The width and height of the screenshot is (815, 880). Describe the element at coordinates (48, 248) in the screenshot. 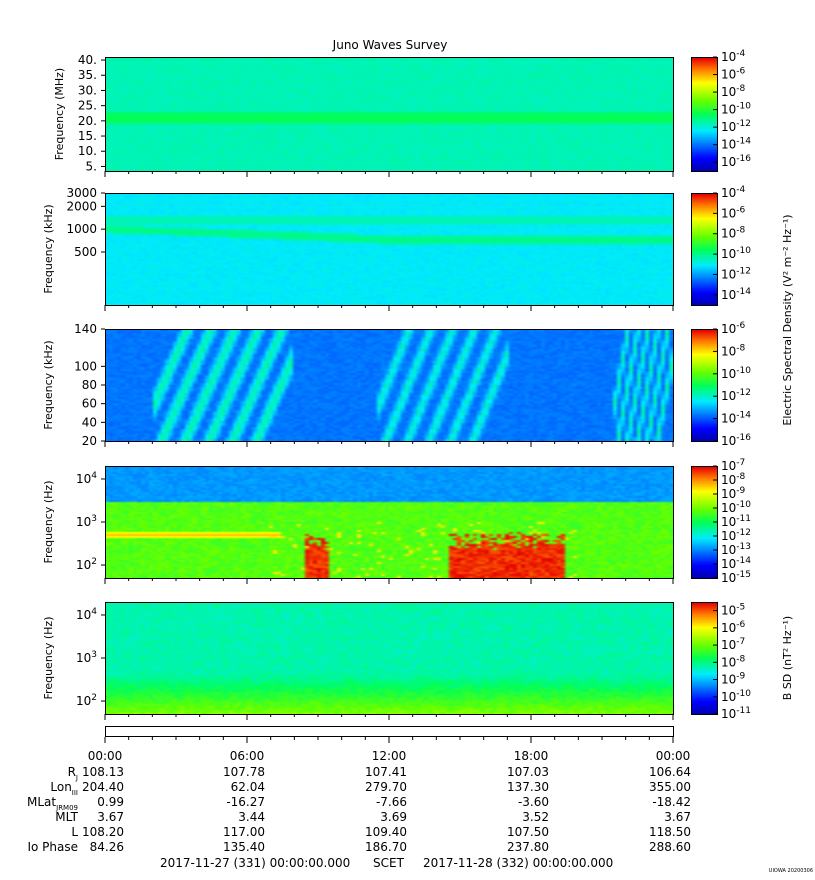

I see `y-axis-label: Frequency (kHz)` at that location.